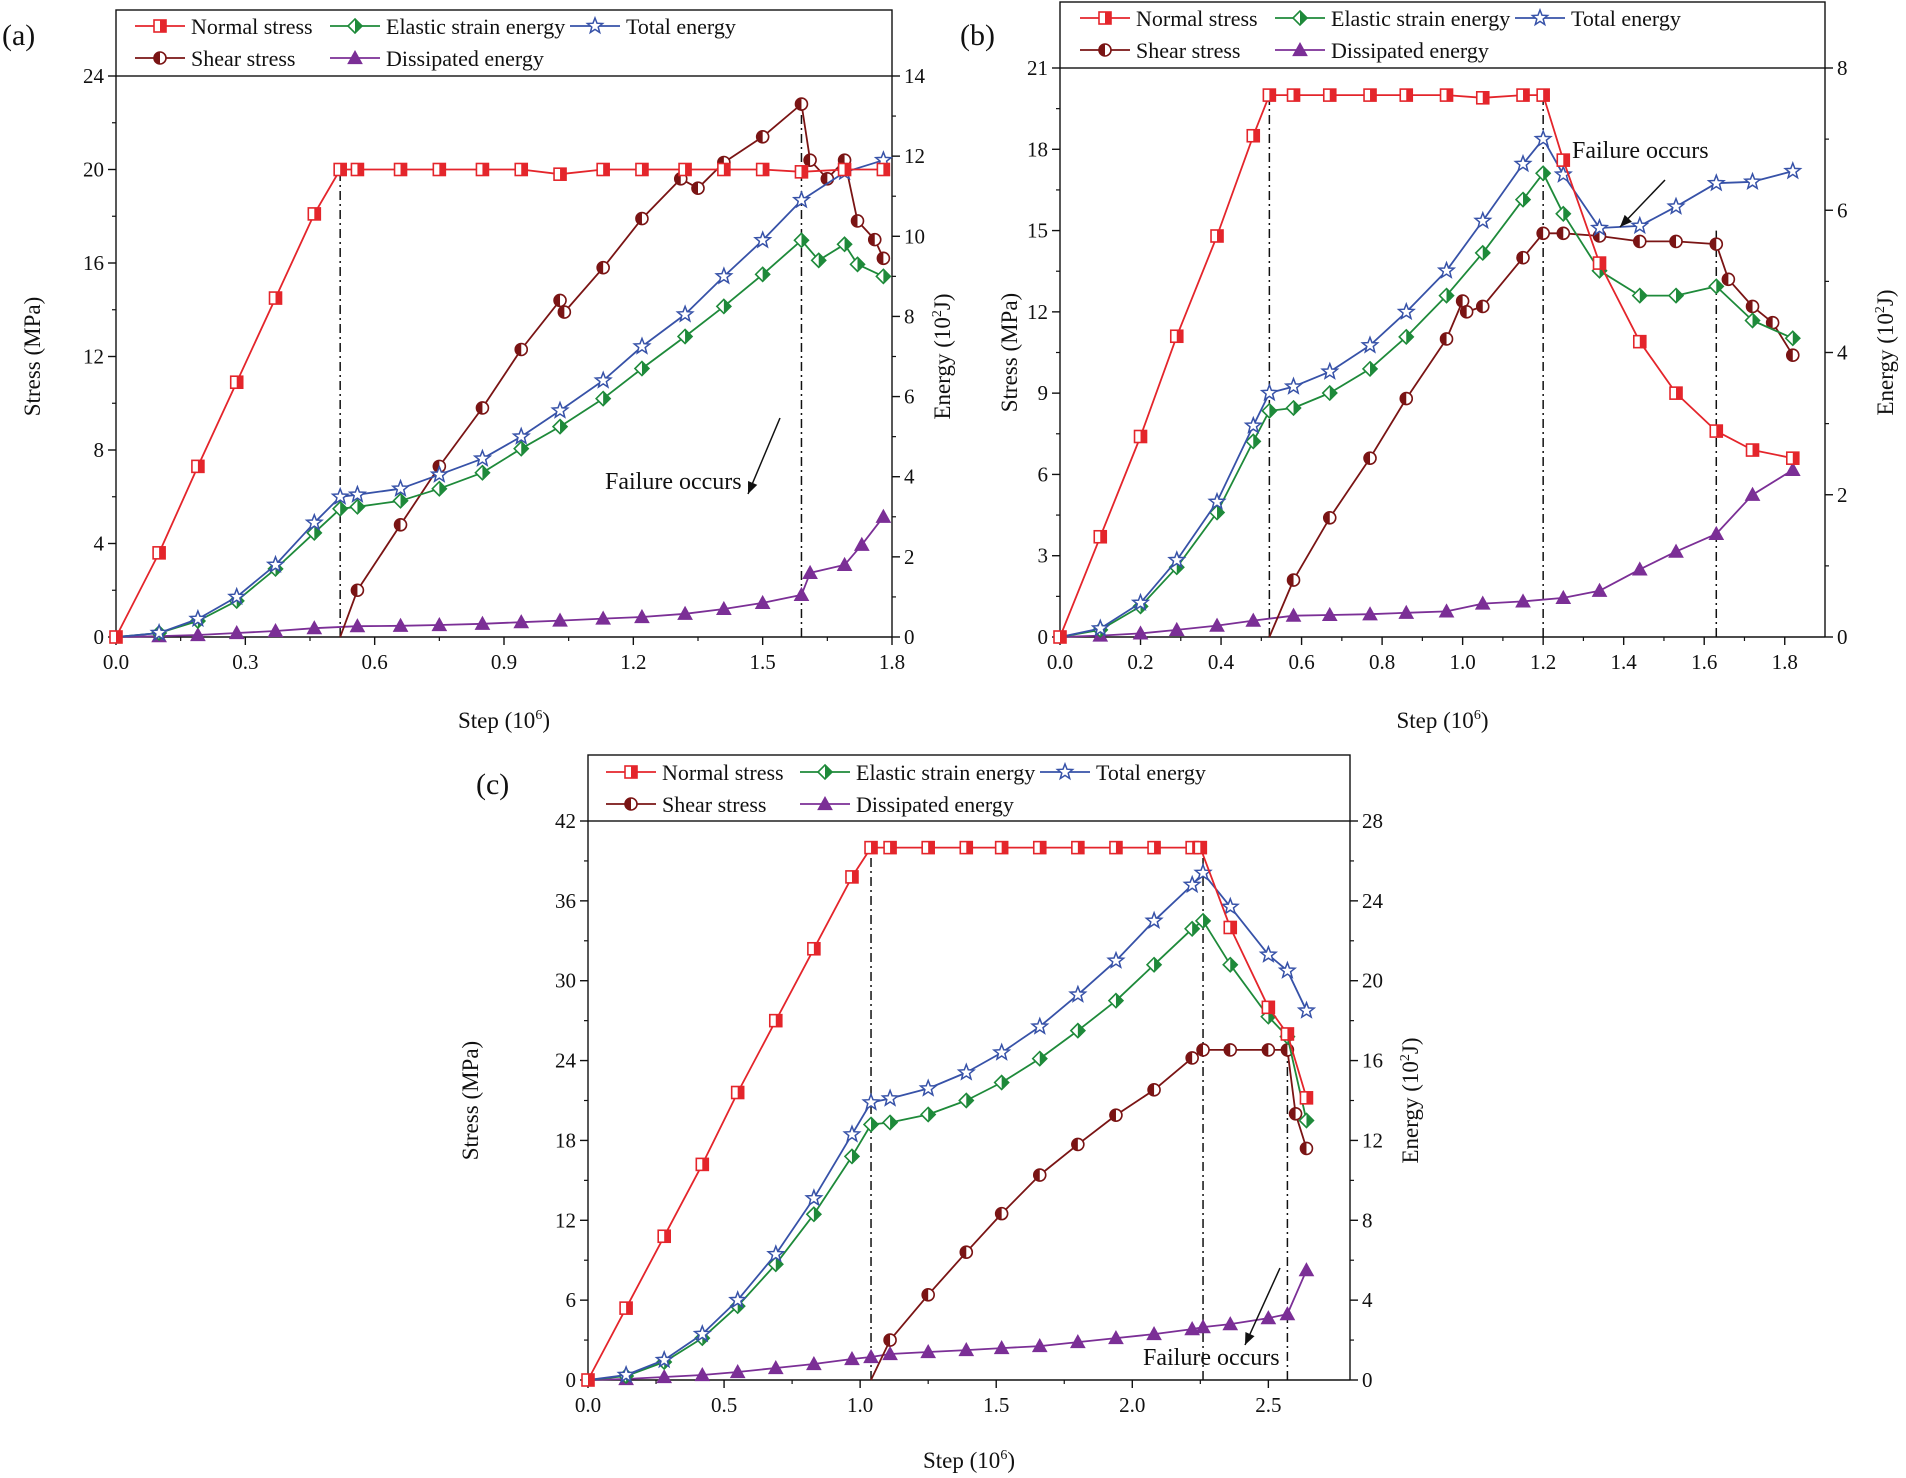  Describe the element at coordinates (1382, 50) in the screenshot. I see `legend-entry: Dissipated energy` at that location.